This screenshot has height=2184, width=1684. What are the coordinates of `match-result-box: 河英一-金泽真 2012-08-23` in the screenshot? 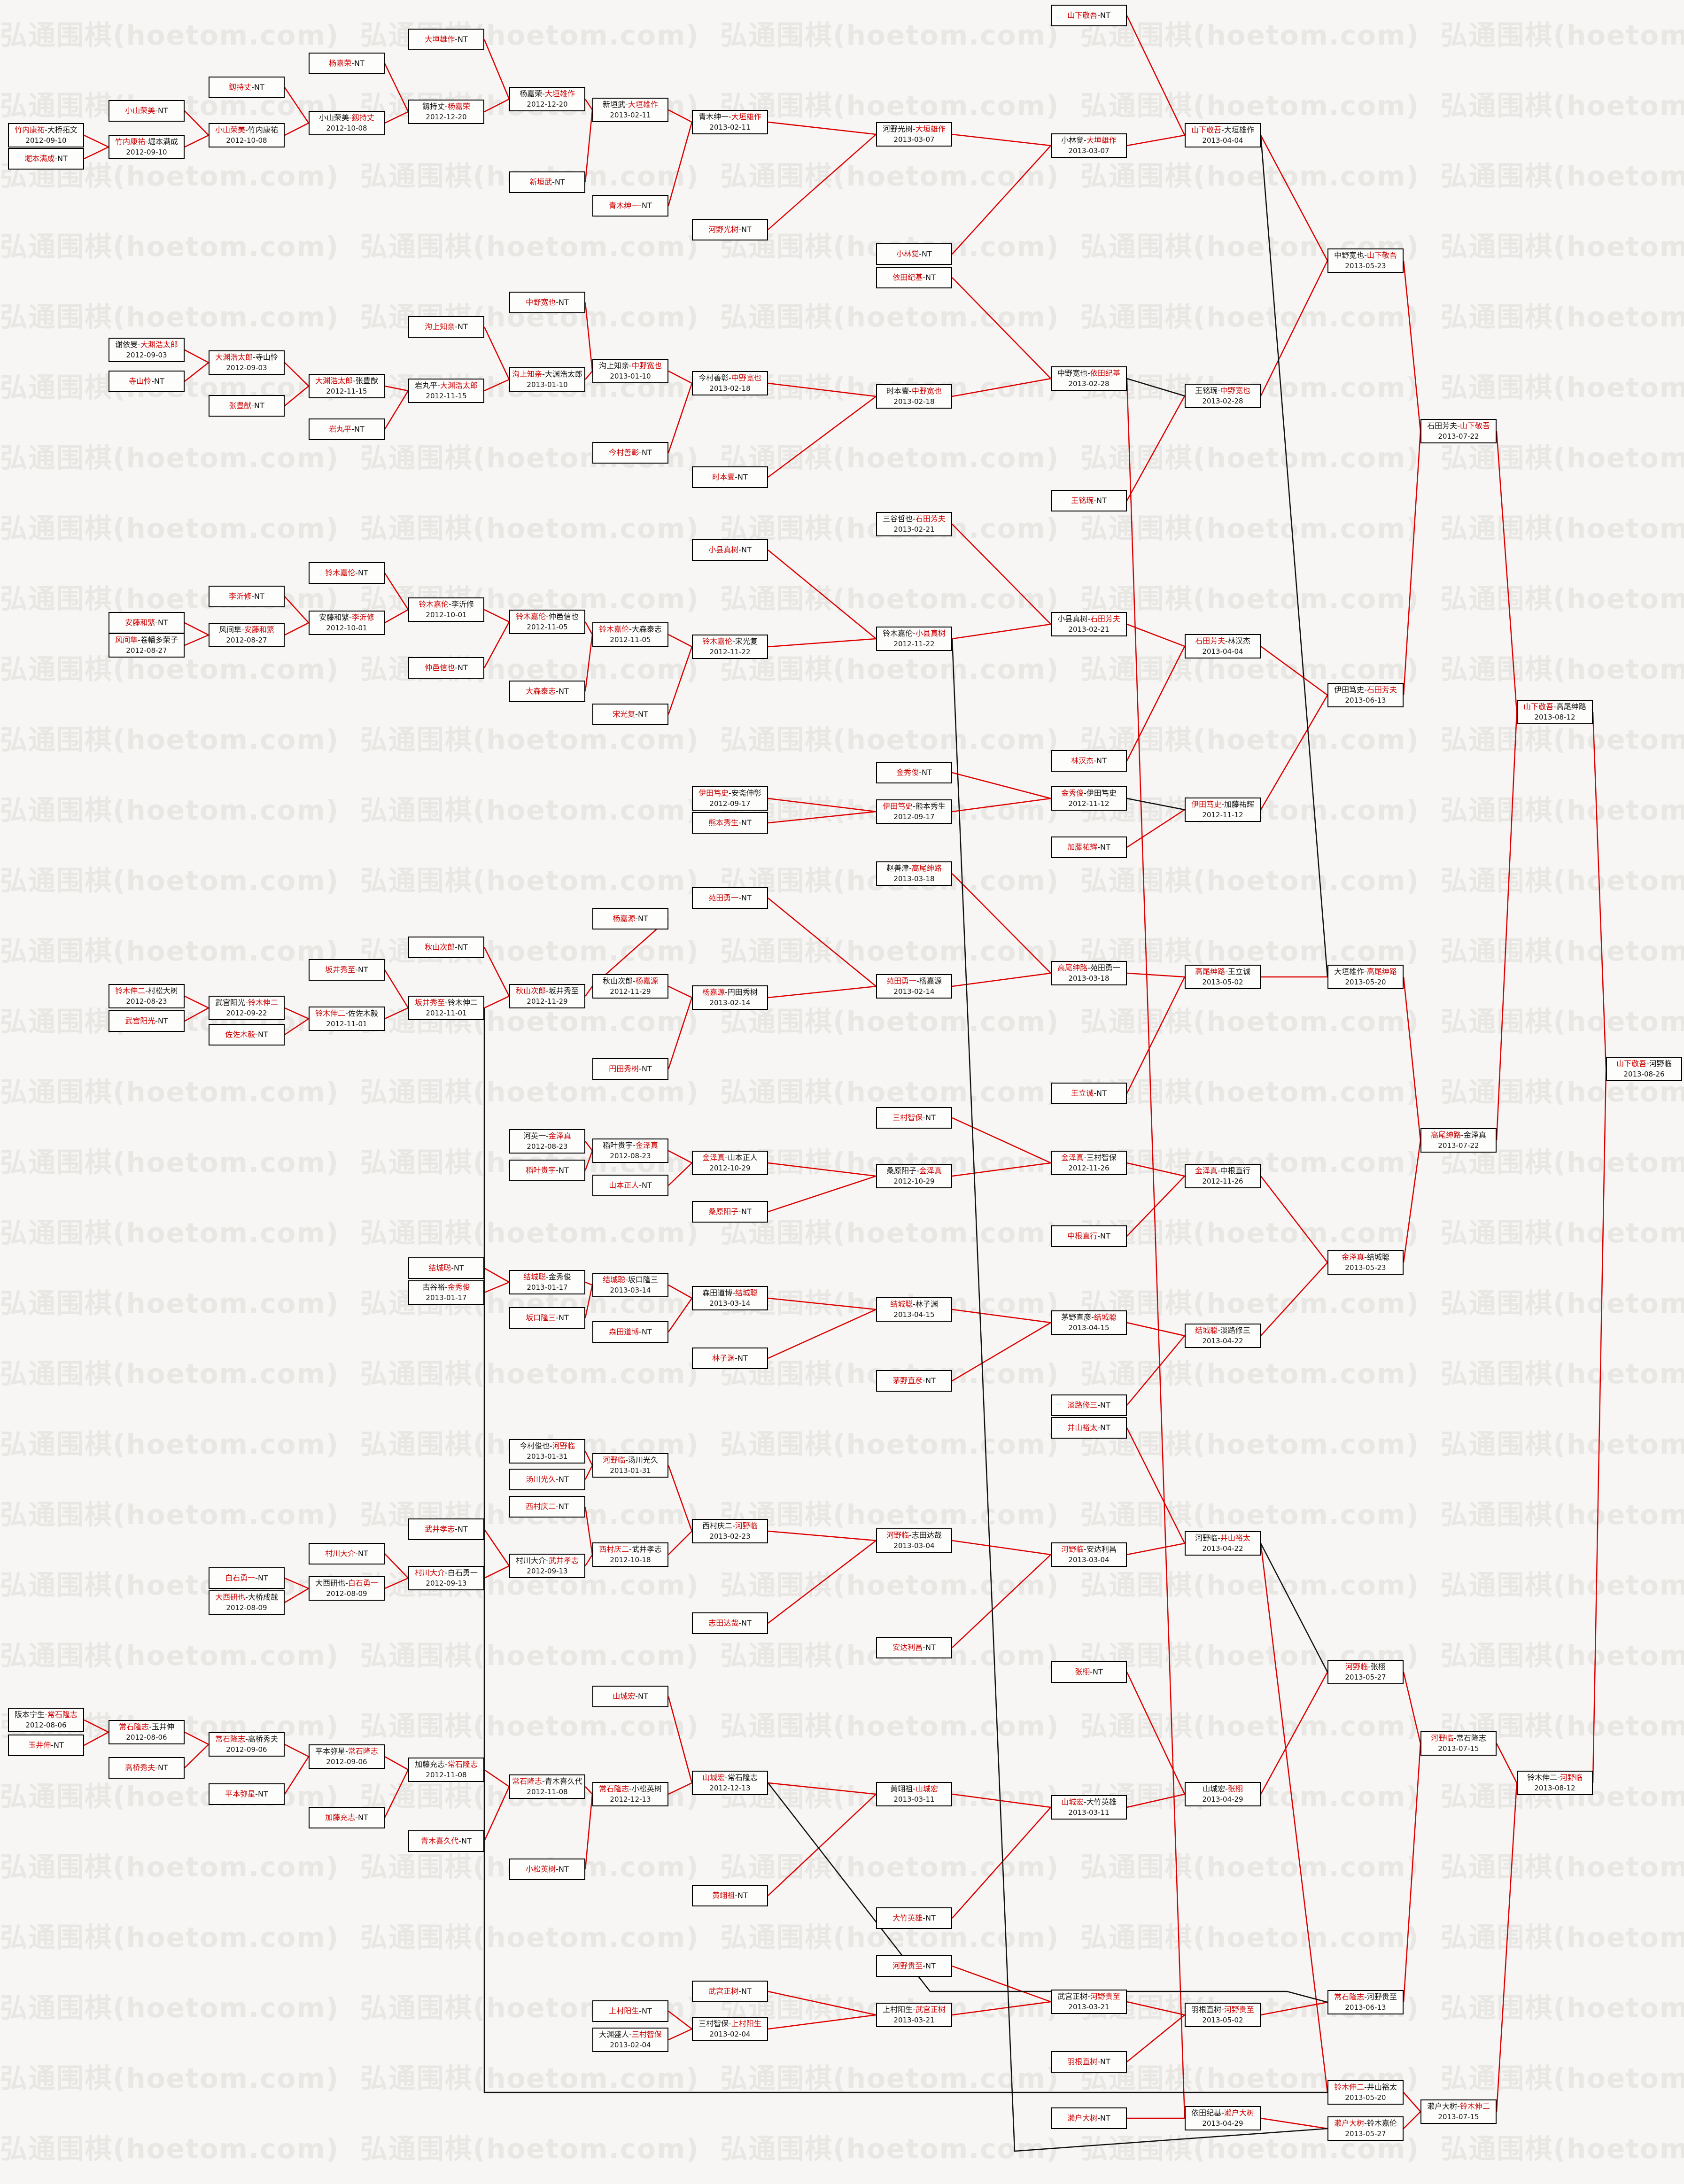 It's located at (547, 1141).